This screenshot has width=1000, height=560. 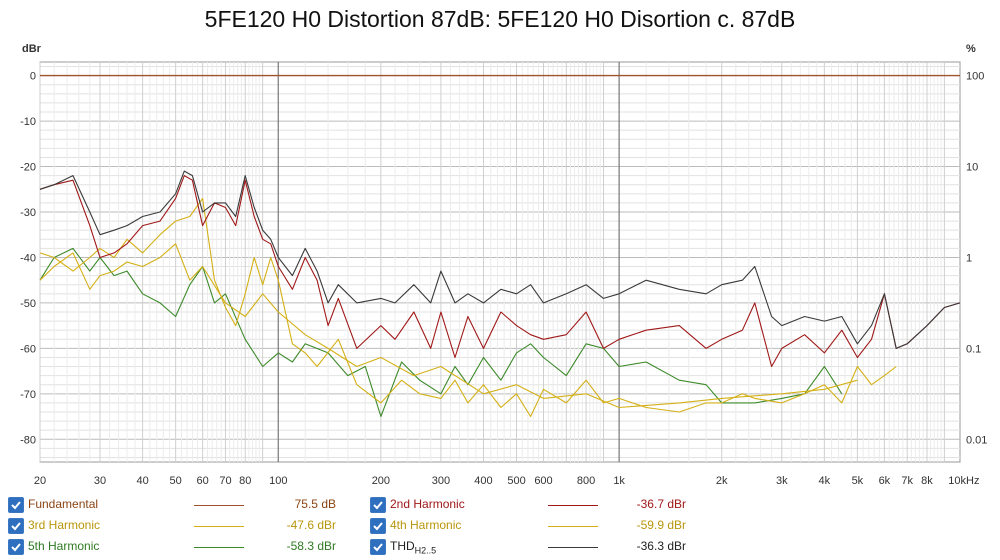 What do you see at coordinates (28, 168) in the screenshot?
I see `y-tick-label: -20` at bounding box center [28, 168].